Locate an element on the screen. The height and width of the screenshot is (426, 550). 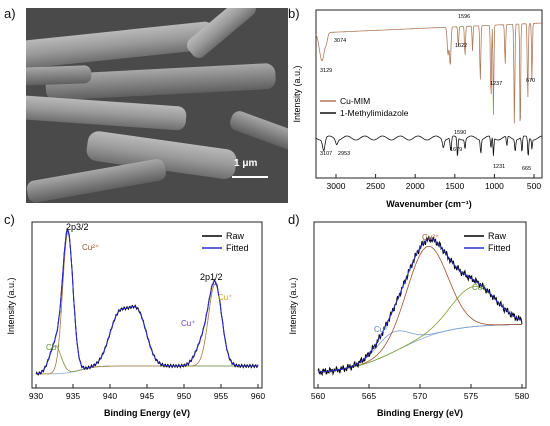
peak-670: 670 is located at coordinates (530, 81).